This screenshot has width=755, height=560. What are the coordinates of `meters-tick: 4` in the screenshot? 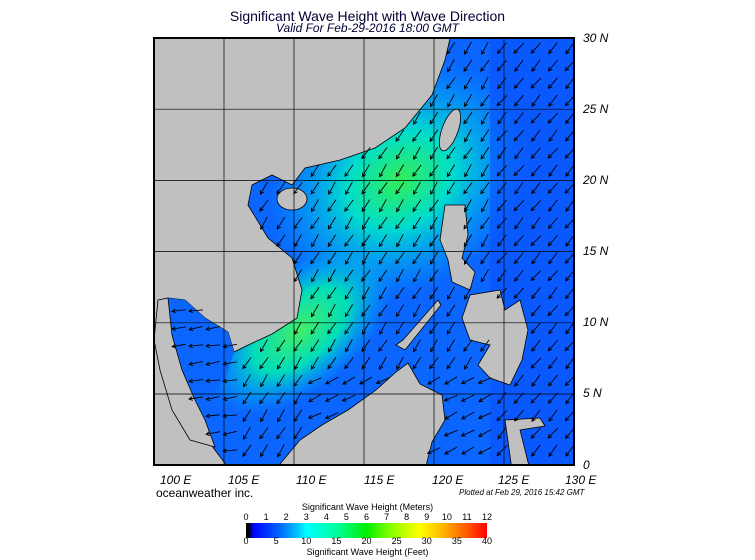 It's located at (326, 517).